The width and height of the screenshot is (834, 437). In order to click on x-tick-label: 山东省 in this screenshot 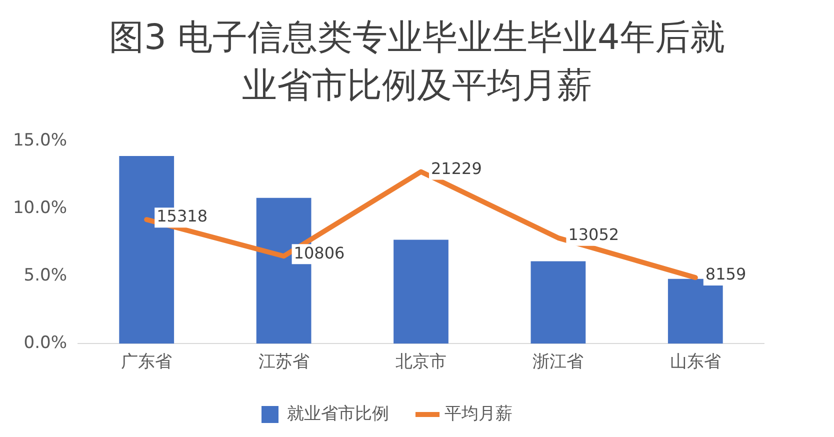, I will do `click(695, 362)`.